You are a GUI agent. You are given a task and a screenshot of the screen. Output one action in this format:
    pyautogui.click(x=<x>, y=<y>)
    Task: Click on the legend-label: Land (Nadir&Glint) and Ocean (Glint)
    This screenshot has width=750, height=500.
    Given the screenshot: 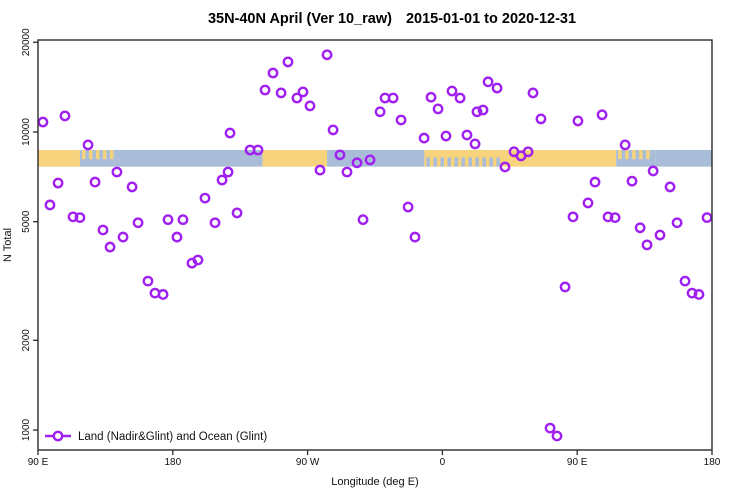 What is the action you would take?
    pyautogui.click(x=172, y=437)
    